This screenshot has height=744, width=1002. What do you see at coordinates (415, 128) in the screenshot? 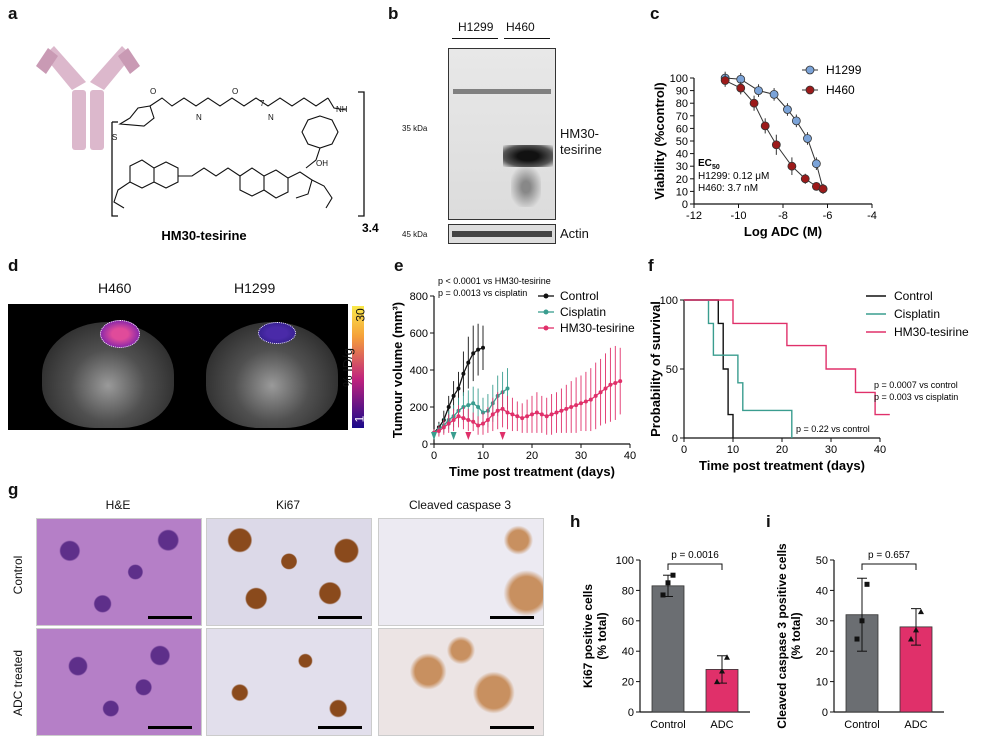
I see `marker-35kda: 35 kDa` at bounding box center [415, 128].